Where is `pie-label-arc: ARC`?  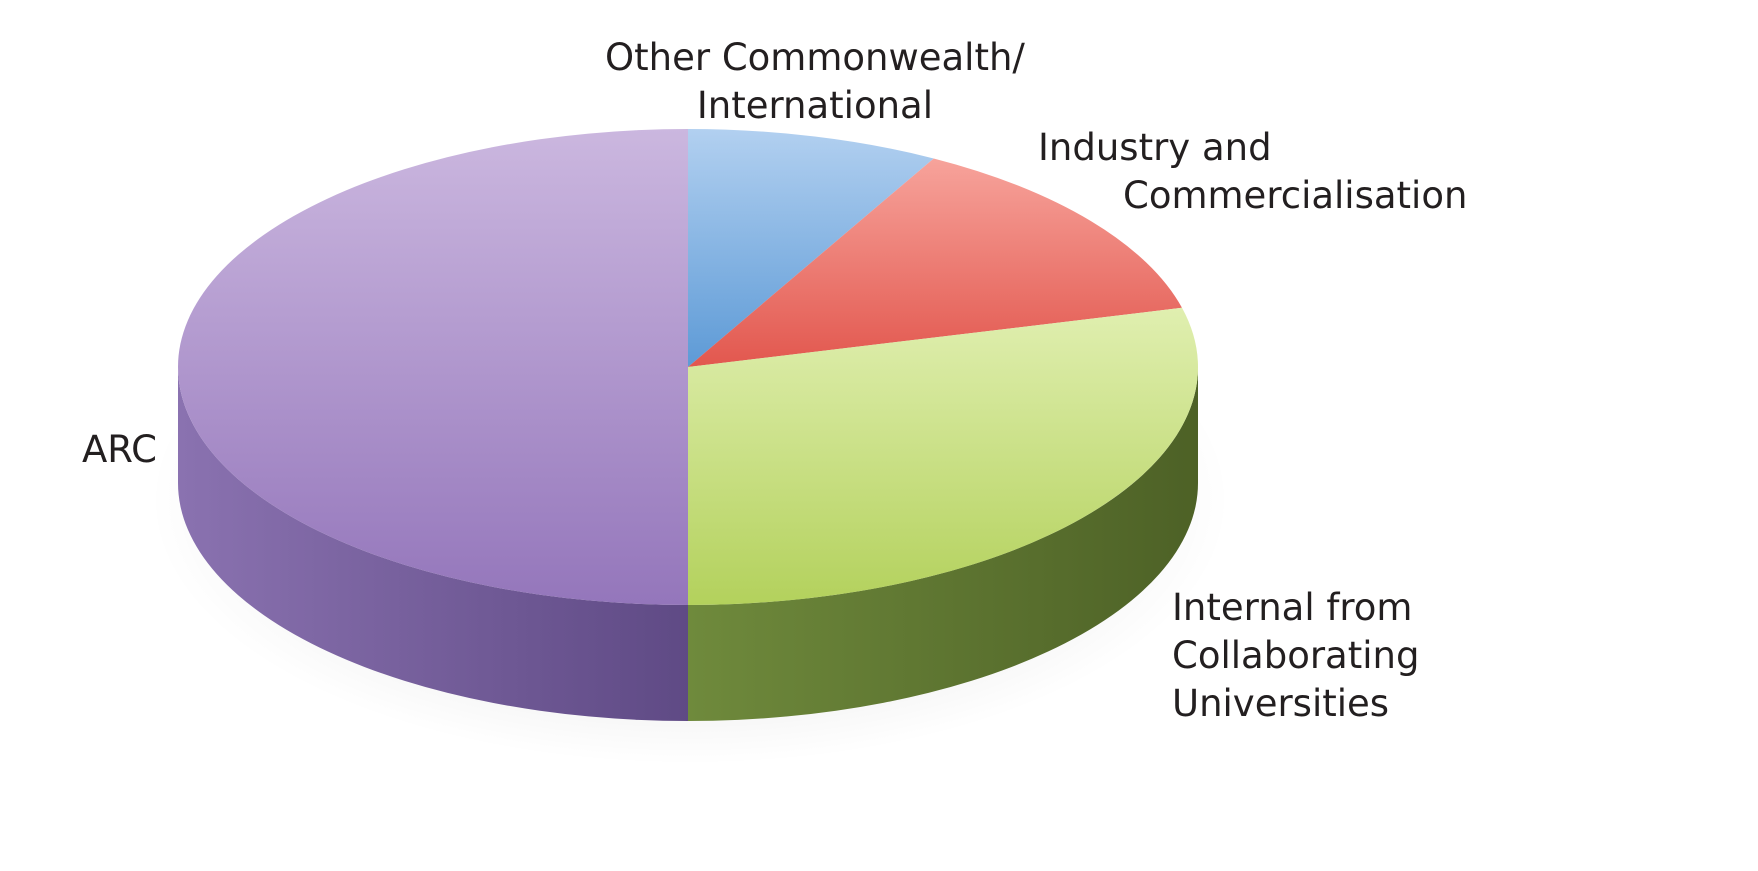 pie-label-arc: ARC is located at coordinates (119, 450).